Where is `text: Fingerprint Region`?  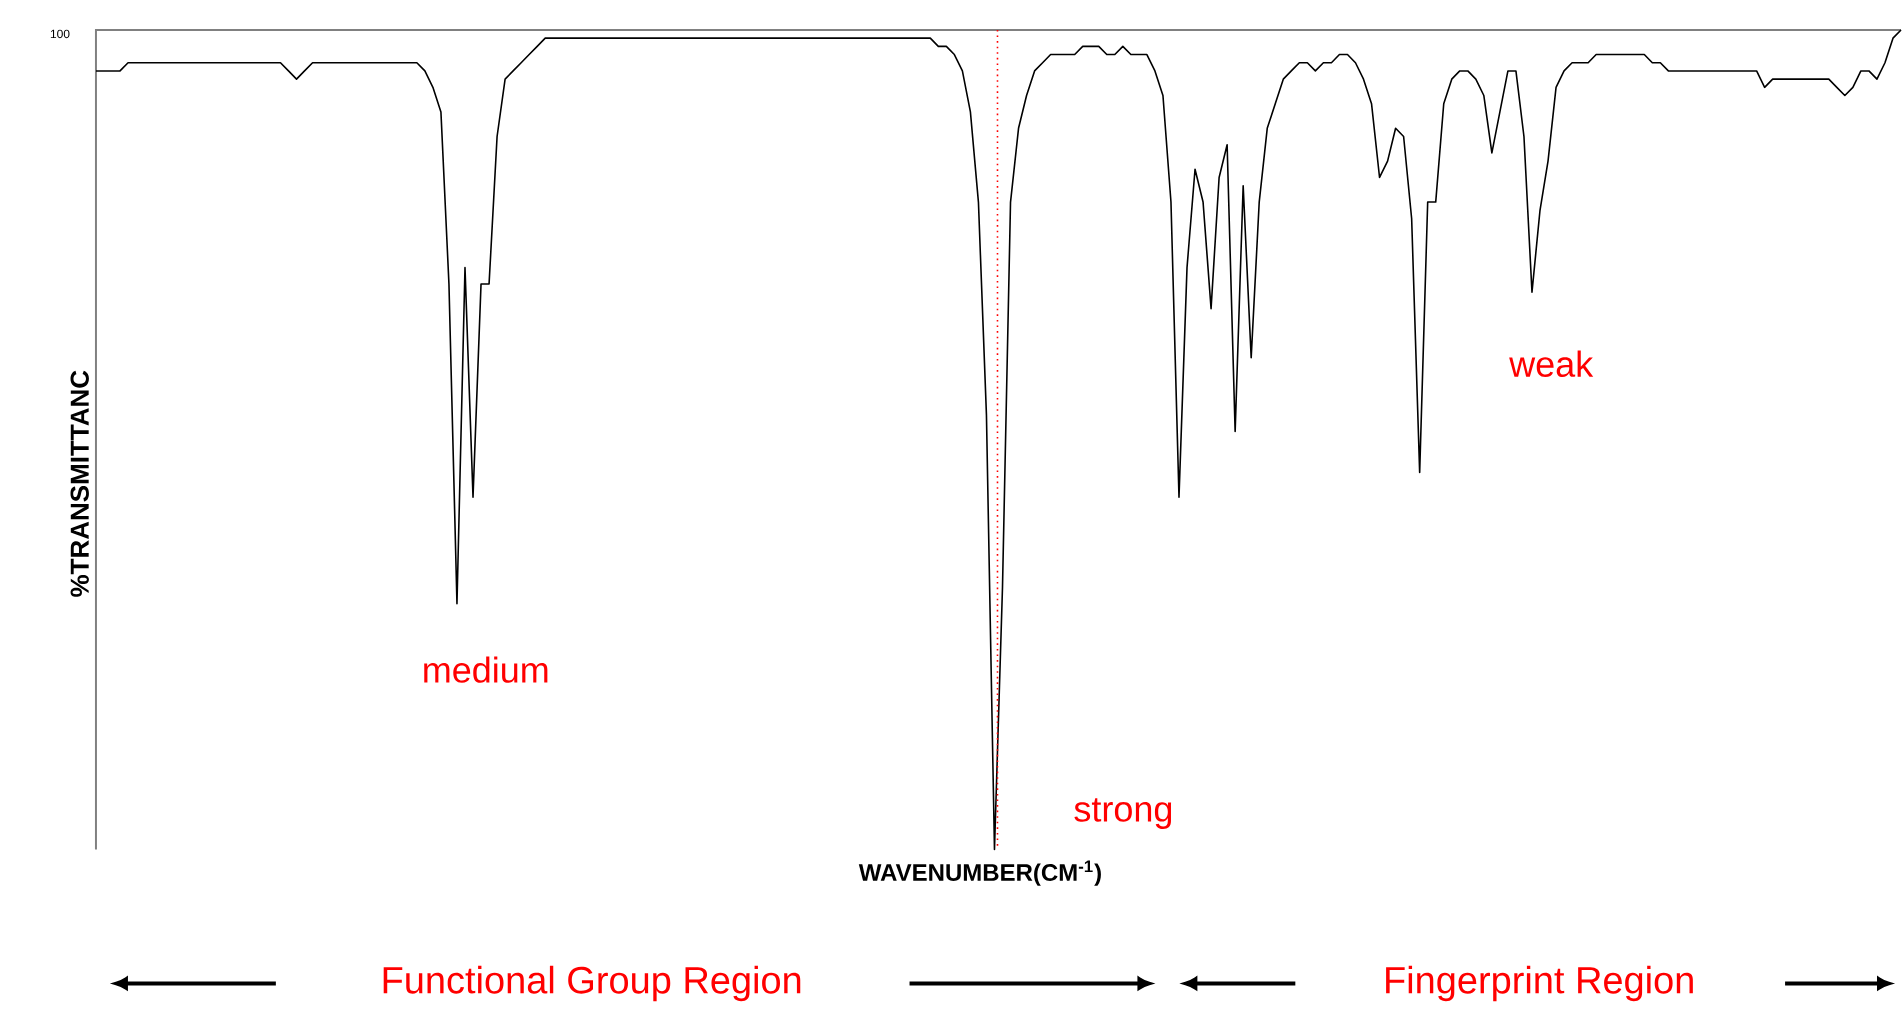
text: Fingerprint Region is located at coordinates (1539, 984).